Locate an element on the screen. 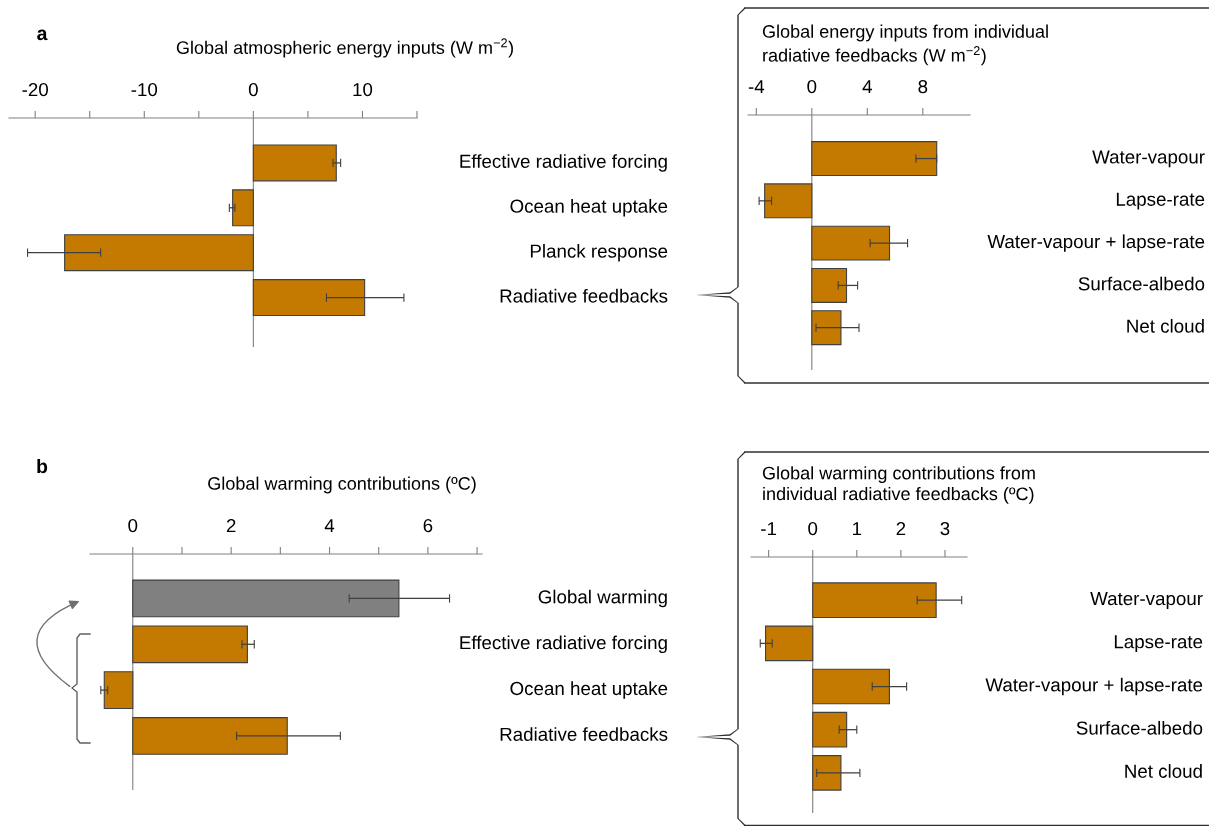 The width and height of the screenshot is (1209, 826). x-tick-label: -10 is located at coordinates (144, 89).